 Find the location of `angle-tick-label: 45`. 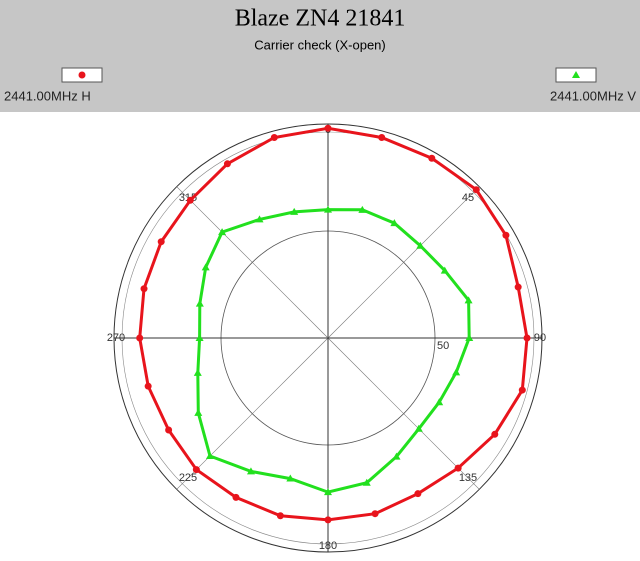

angle-tick-label: 45 is located at coordinates (468, 198).